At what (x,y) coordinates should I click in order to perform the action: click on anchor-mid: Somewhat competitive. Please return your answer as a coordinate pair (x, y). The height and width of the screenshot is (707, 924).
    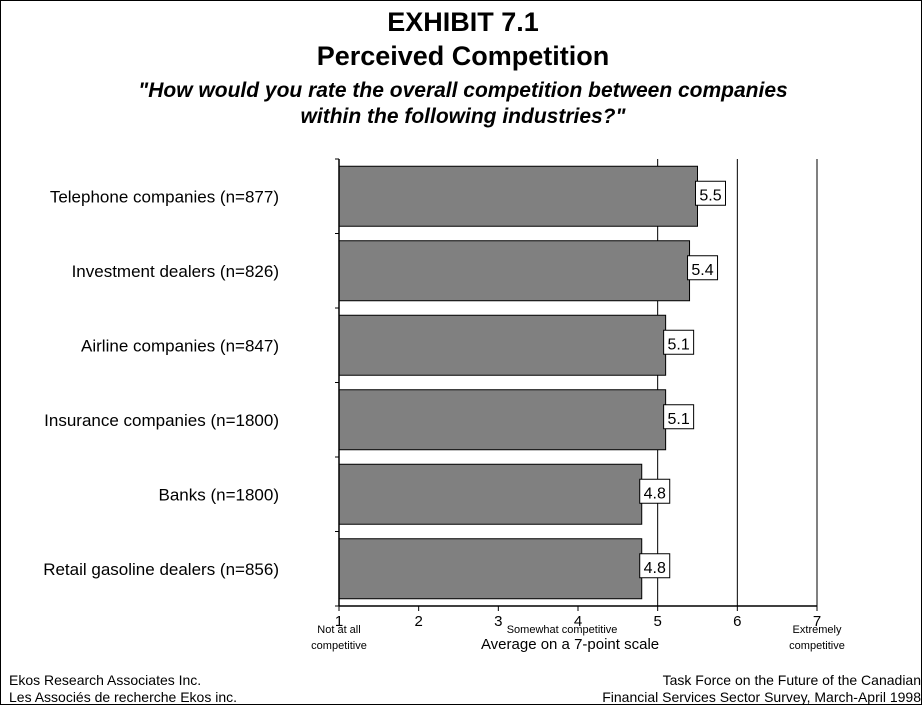
    Looking at the image, I should click on (562, 630).